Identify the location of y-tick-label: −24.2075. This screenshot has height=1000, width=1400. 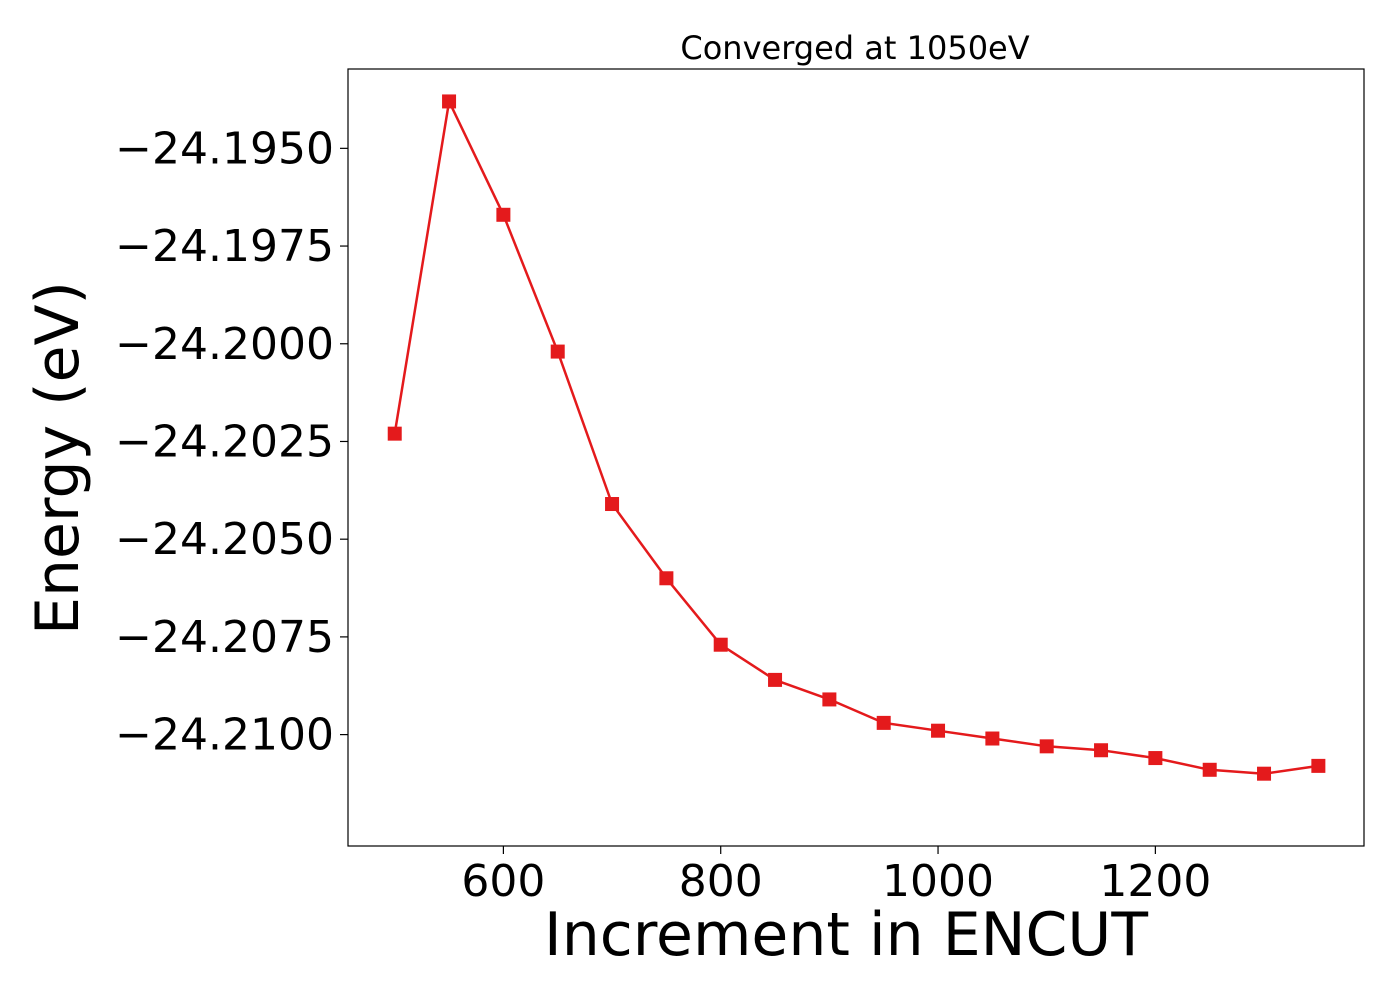
(224, 637).